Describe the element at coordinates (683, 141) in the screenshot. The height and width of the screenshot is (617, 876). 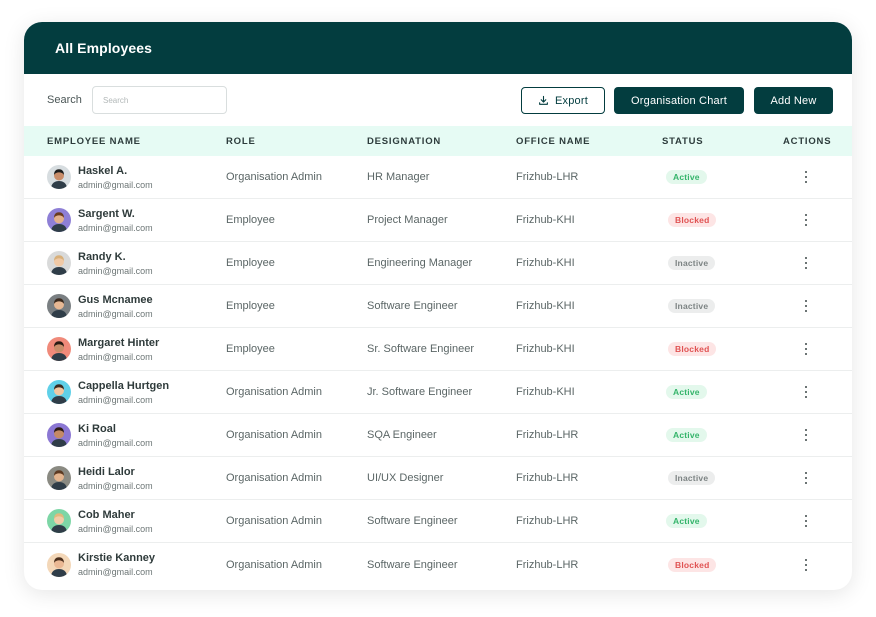
I see `column-header-status: STATUS` at that location.